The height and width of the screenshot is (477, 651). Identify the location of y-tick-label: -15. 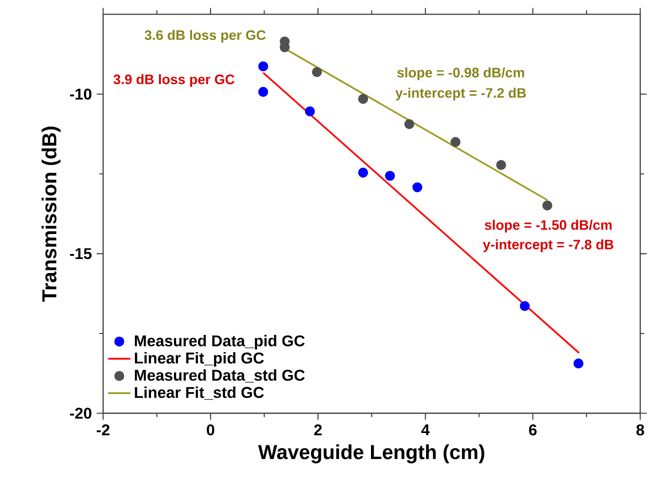
(81, 254).